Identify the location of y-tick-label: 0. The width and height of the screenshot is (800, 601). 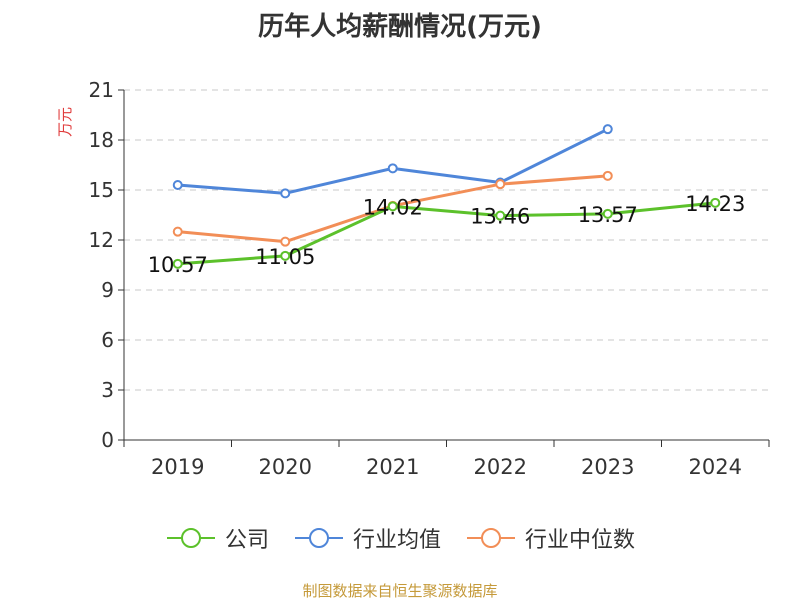
(107, 440).